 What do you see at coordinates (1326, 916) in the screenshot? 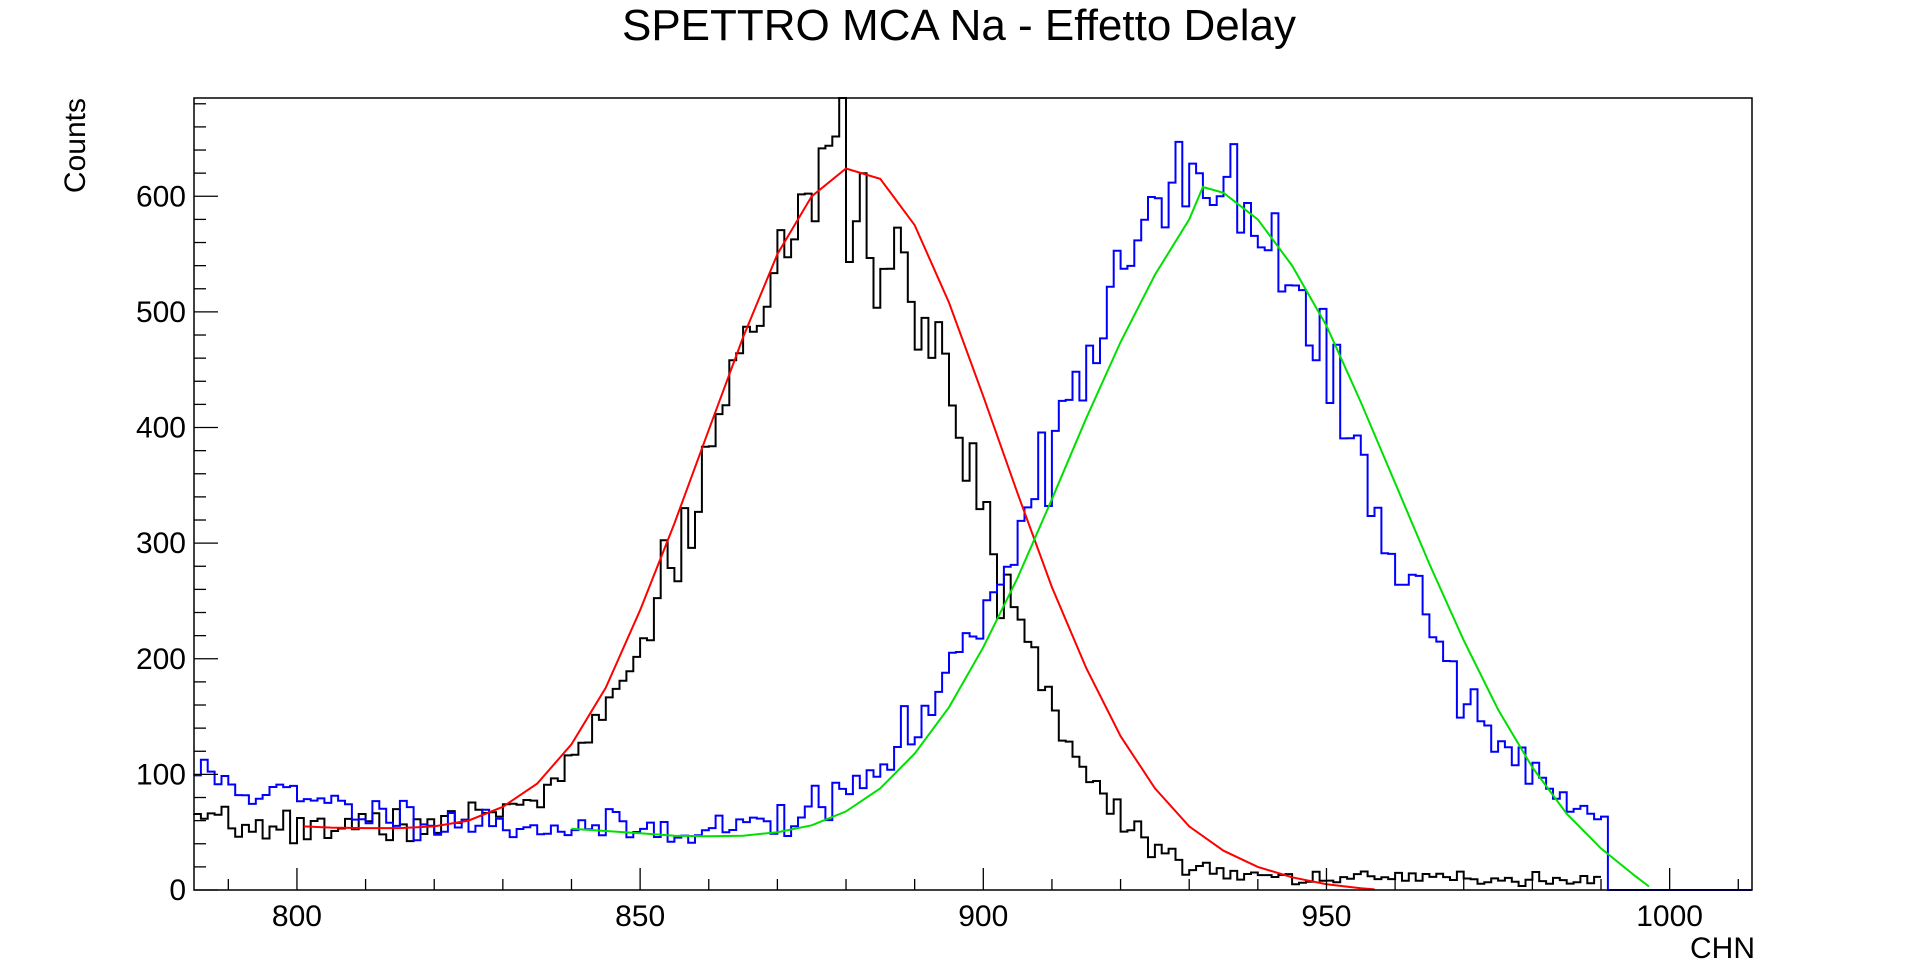
I see `x-tick-label: 950` at bounding box center [1326, 916].